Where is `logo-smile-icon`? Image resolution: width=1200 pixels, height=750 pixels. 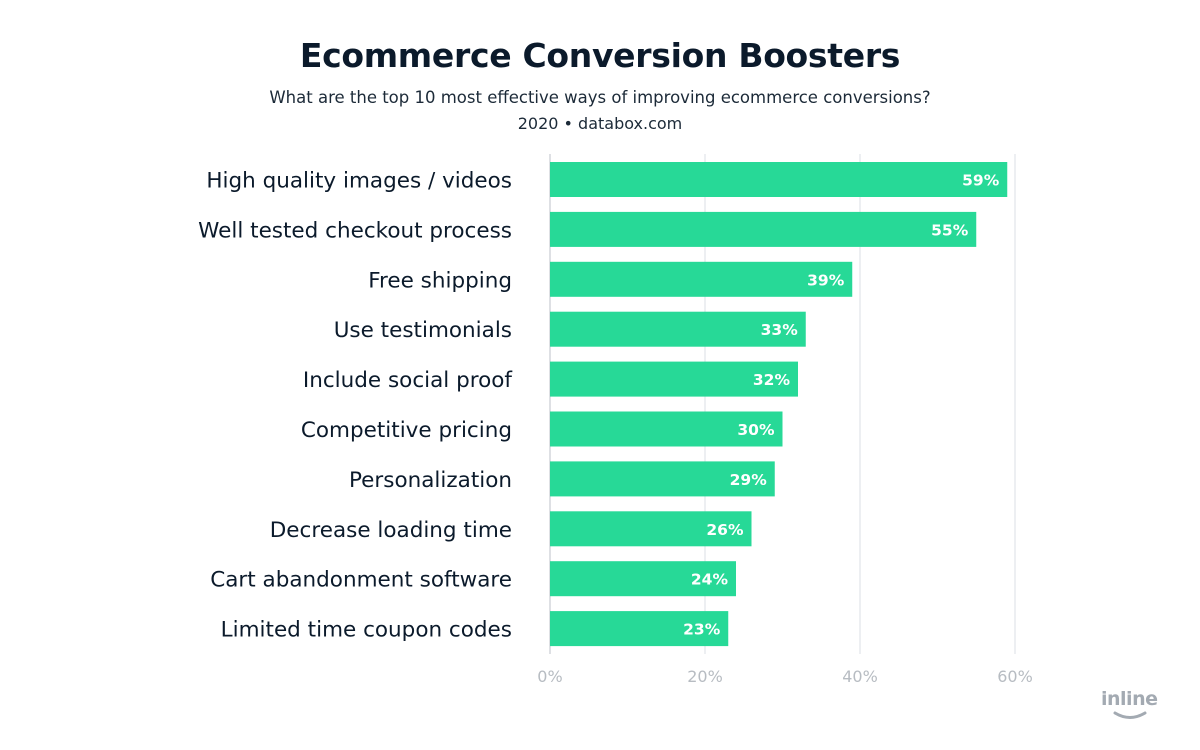 logo-smile-icon is located at coordinates (1130, 715).